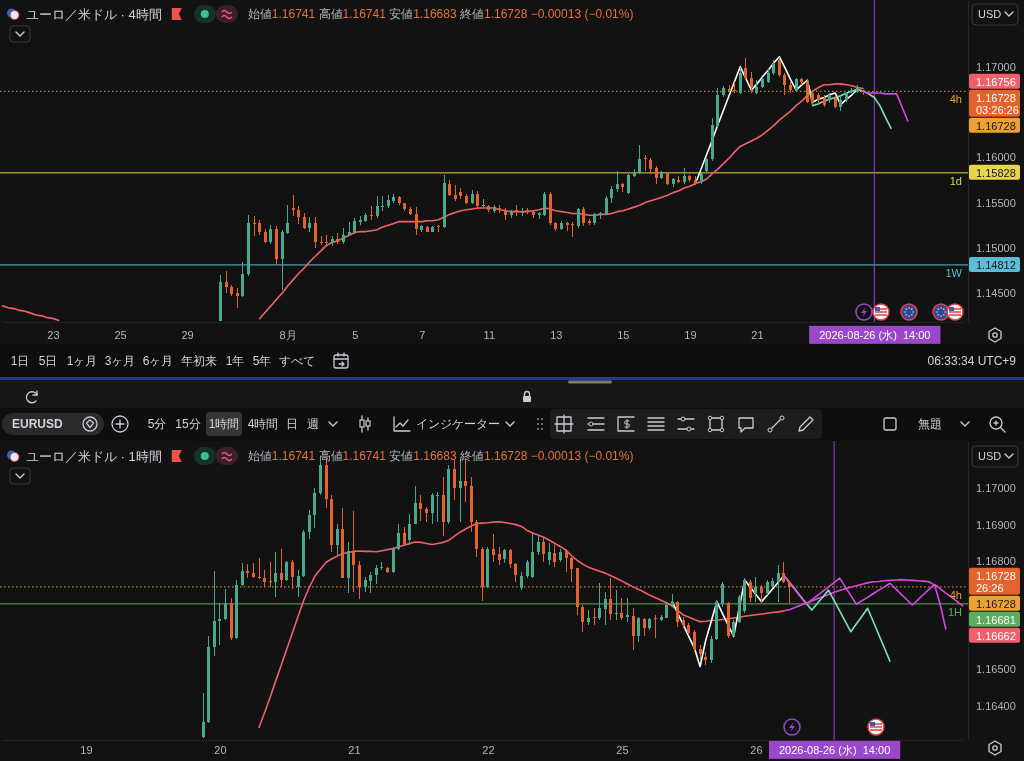  I want to click on text: 15分, so click(188, 424).